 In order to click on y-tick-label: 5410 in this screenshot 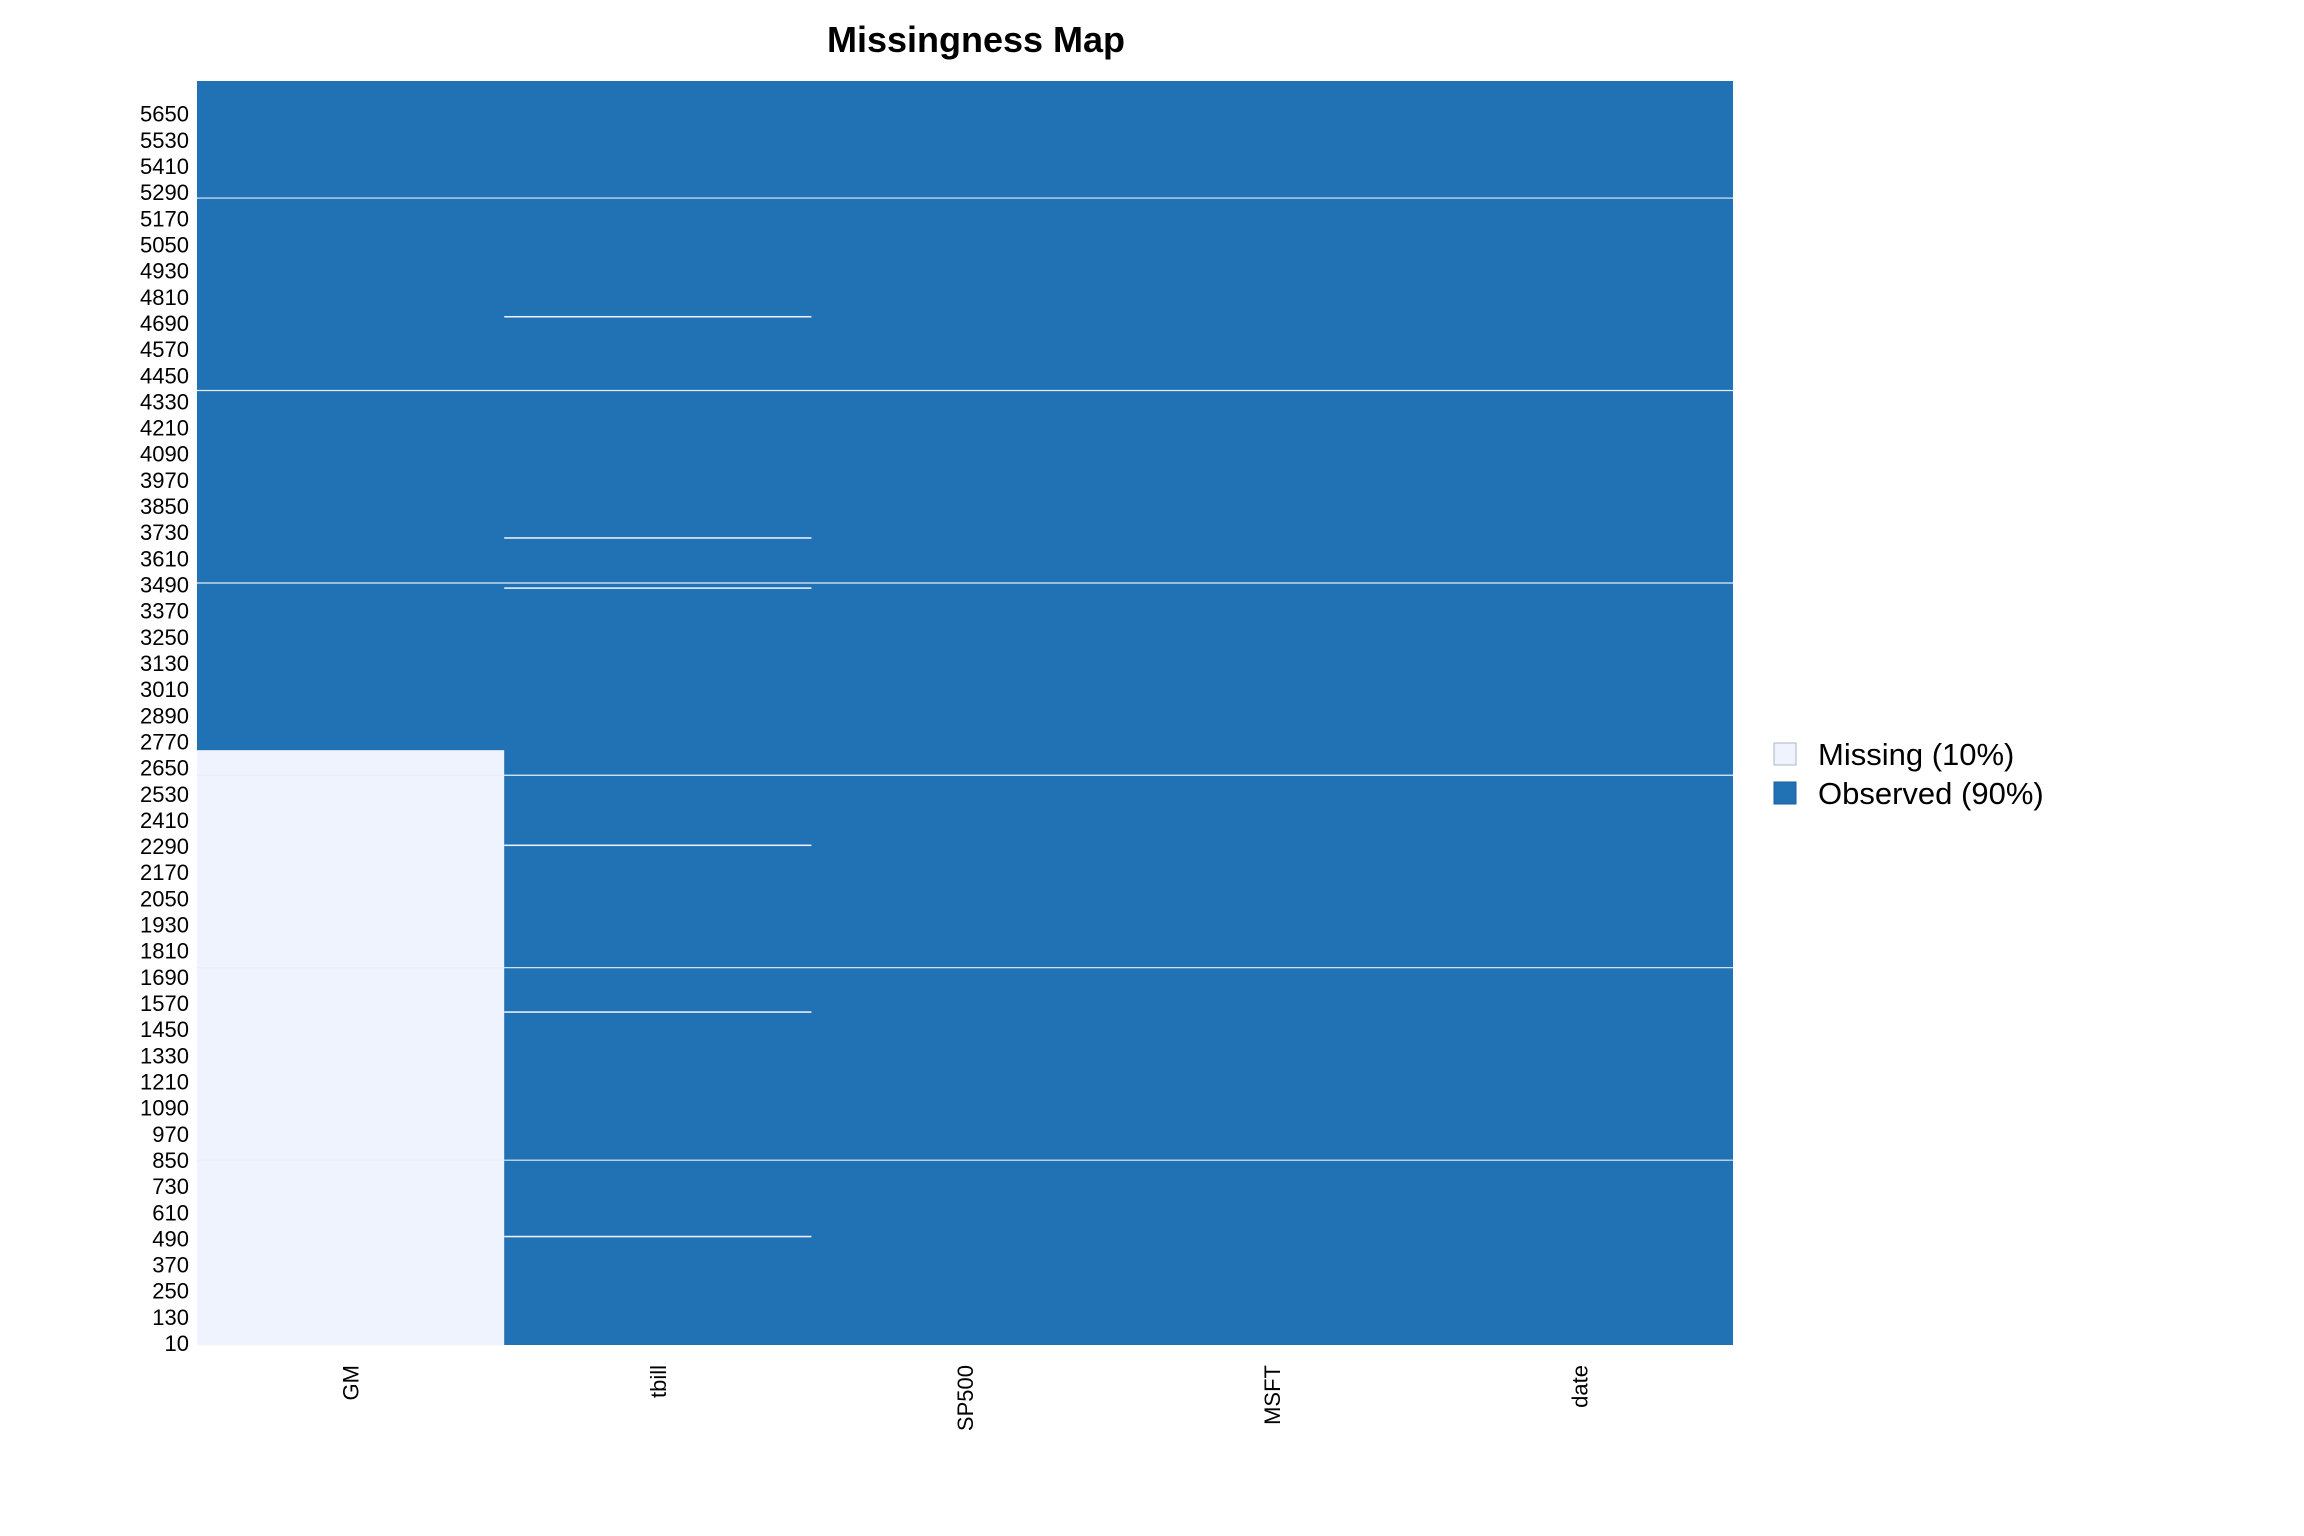, I will do `click(164, 166)`.